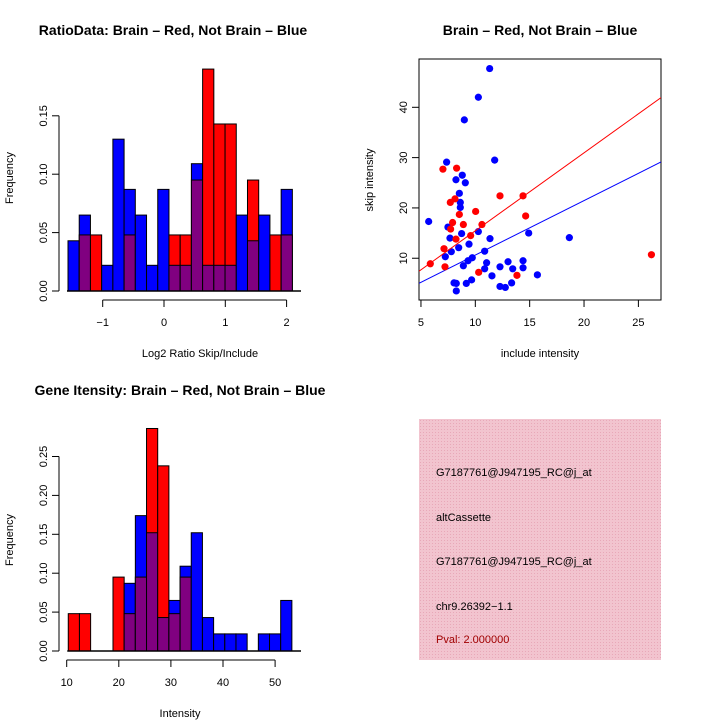  What do you see at coordinates (472, 640) in the screenshot?
I see `pval-text: Pval: 2.000000` at bounding box center [472, 640].